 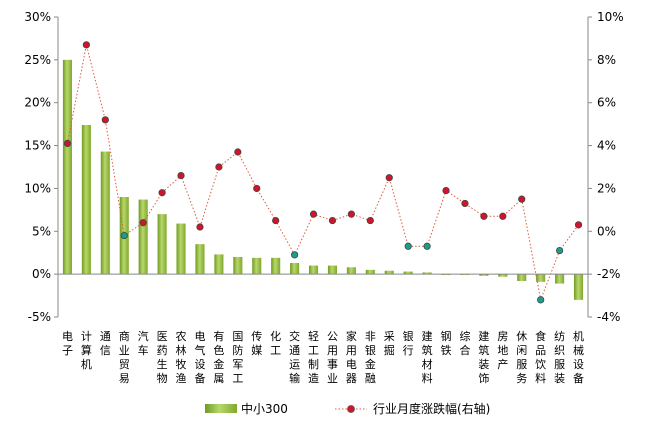 What do you see at coordinates (370, 357) in the screenshot?
I see `category-label: 非银金融` at bounding box center [370, 357].